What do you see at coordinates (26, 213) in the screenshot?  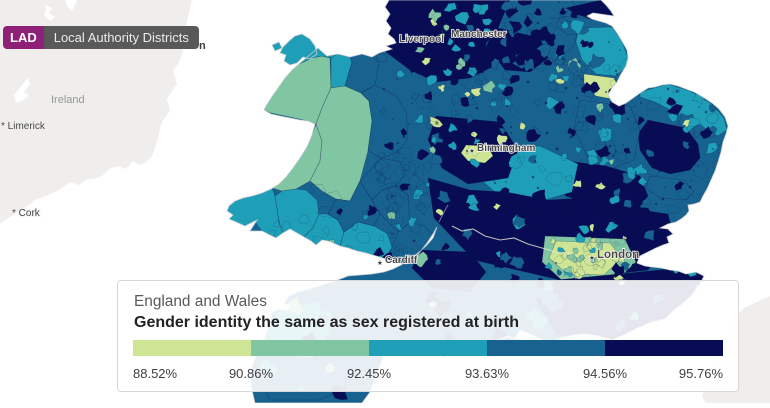 I see `svg-text: * Cork` at bounding box center [26, 213].